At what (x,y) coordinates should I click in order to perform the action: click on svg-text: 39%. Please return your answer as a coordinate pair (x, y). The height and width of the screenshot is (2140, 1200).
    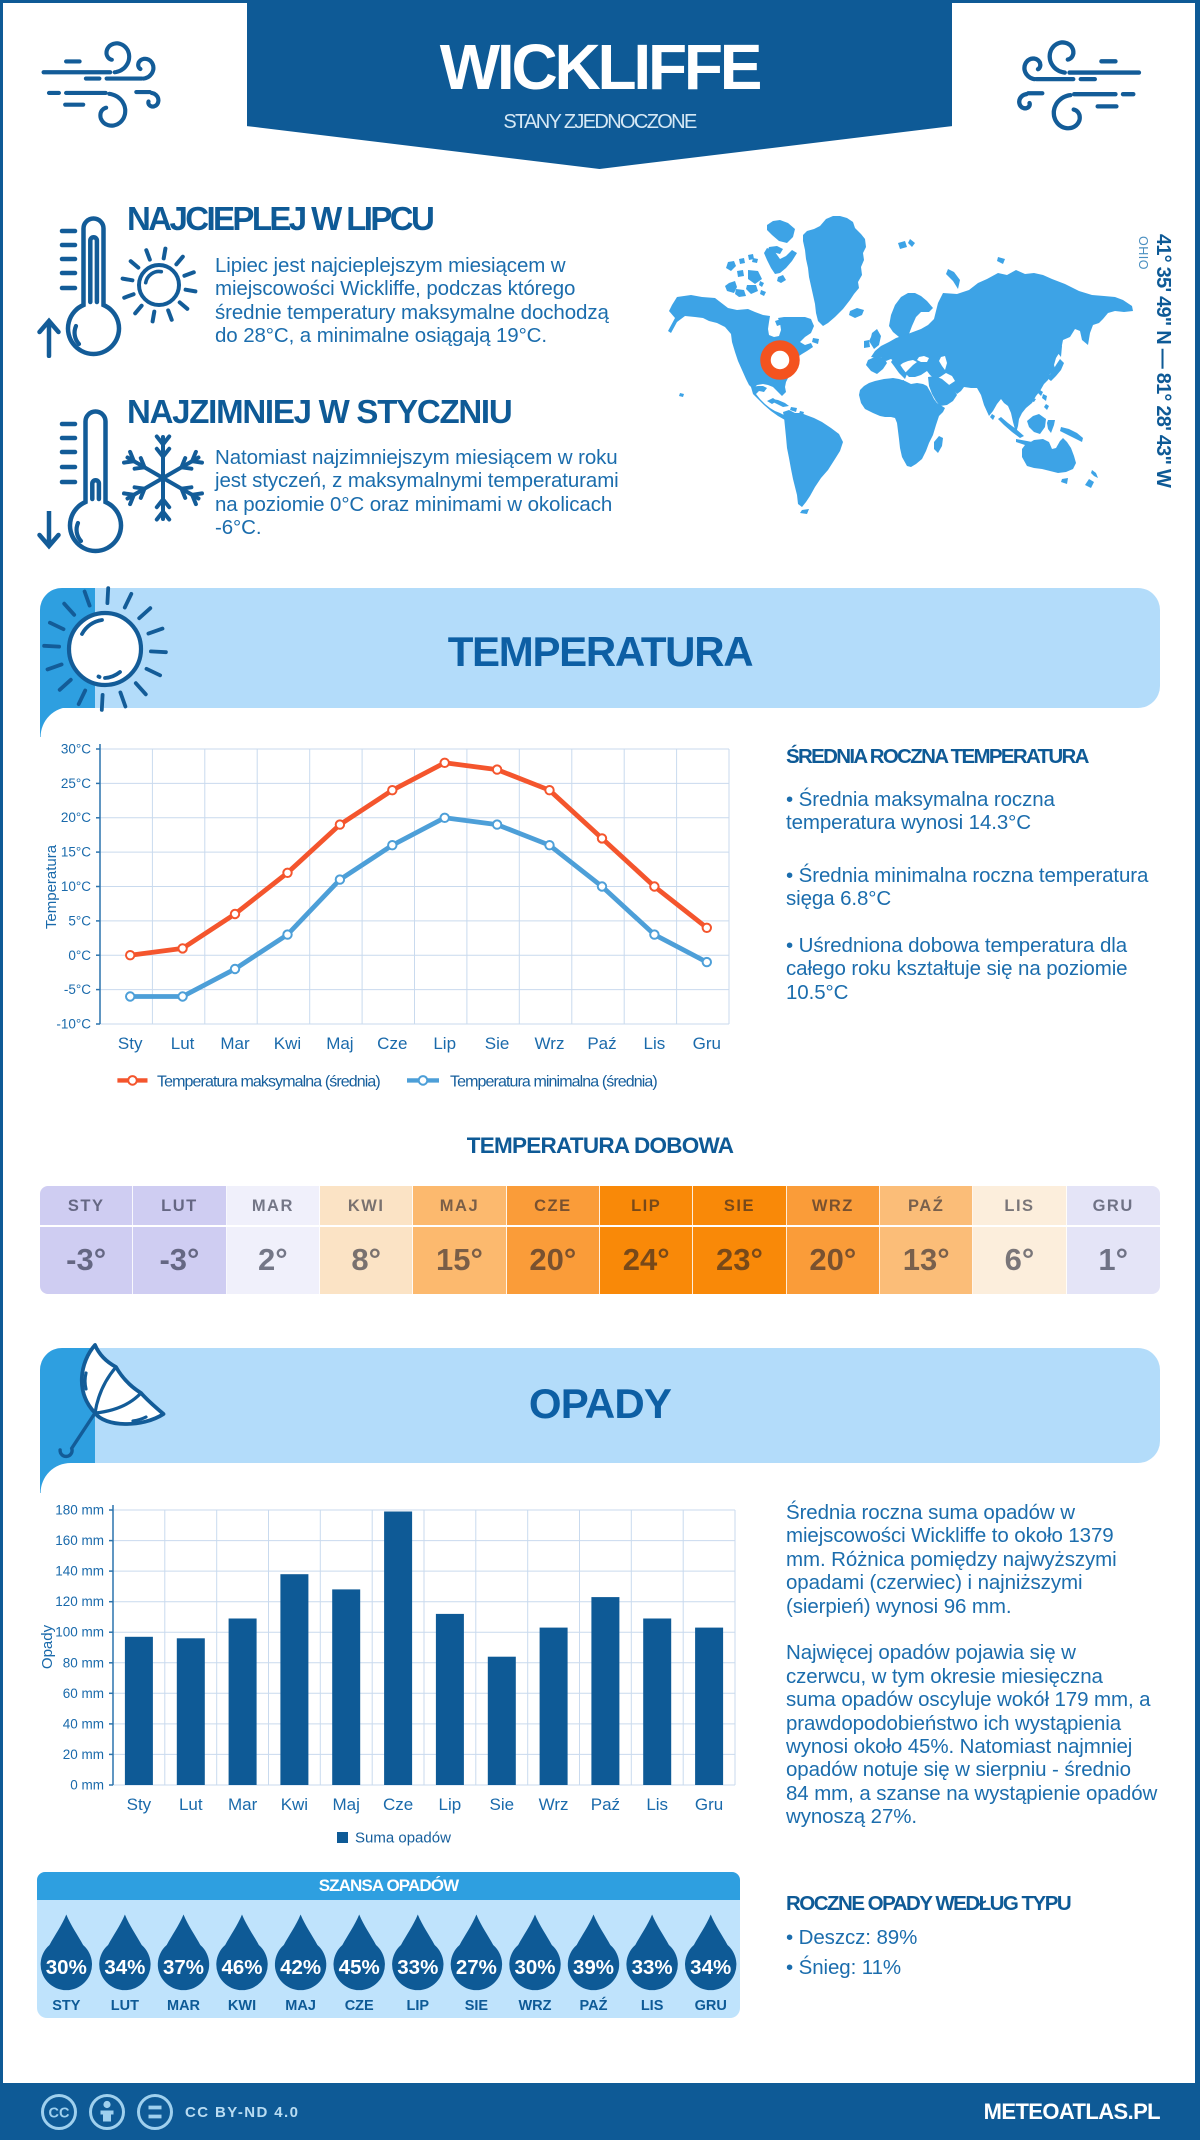
    Looking at the image, I should click on (593, 1967).